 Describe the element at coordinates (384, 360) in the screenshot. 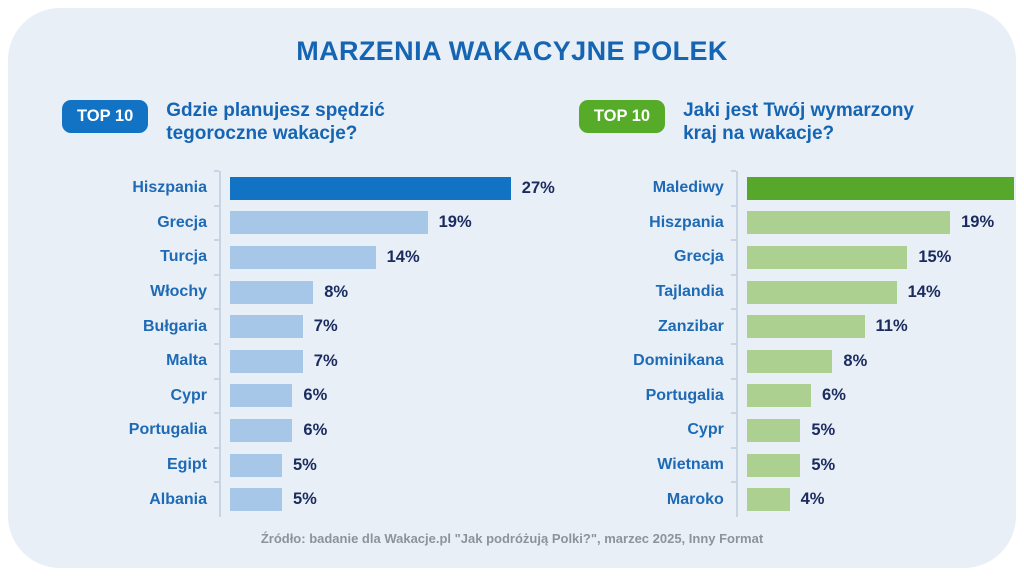

I see `bar-track: 7%` at that location.